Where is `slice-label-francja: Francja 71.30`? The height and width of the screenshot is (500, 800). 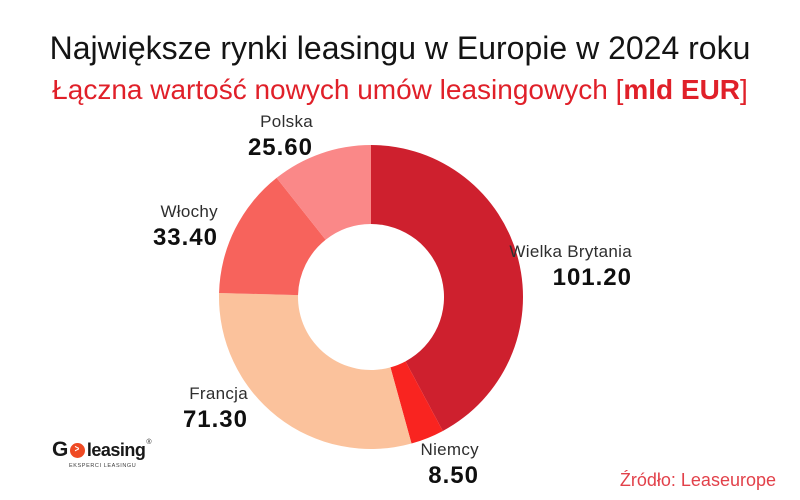
slice-label-francja: Francja 71.30 is located at coordinates (215, 408).